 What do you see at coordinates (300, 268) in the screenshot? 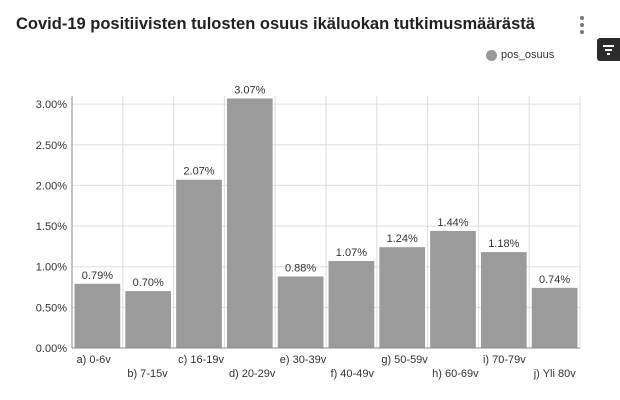
I see `data-label: 0.88%` at bounding box center [300, 268].